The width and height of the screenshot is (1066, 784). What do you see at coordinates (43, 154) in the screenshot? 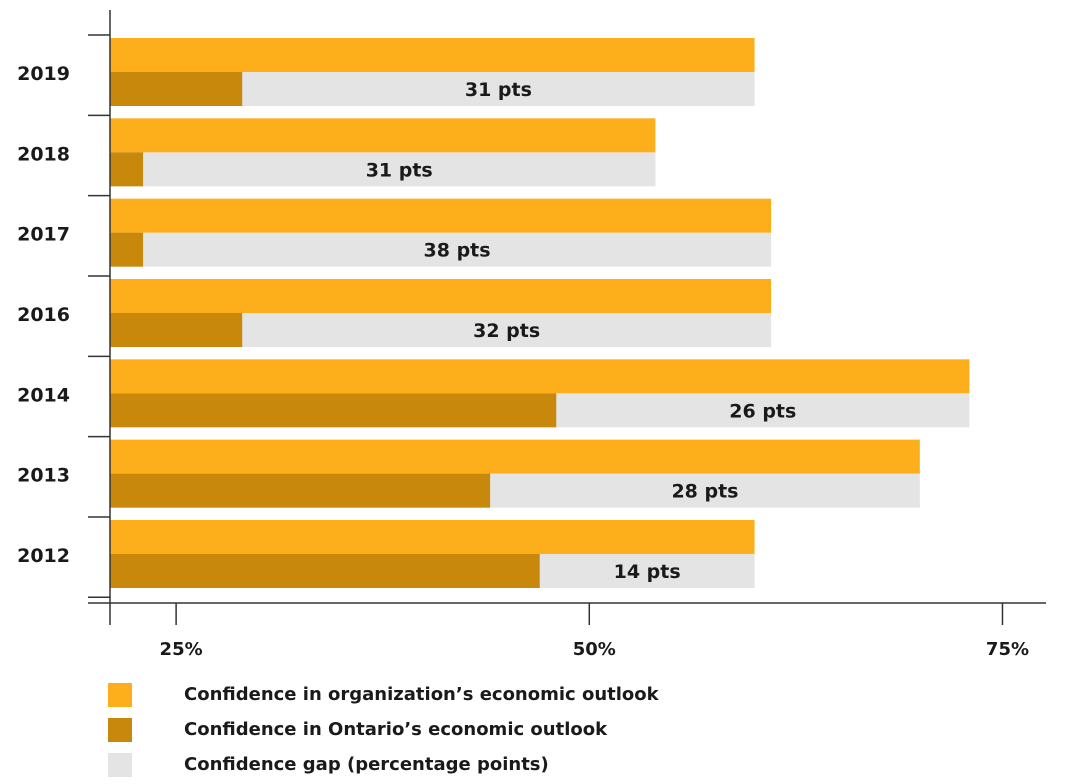
I see `year-label-2018: 2018` at bounding box center [43, 154].